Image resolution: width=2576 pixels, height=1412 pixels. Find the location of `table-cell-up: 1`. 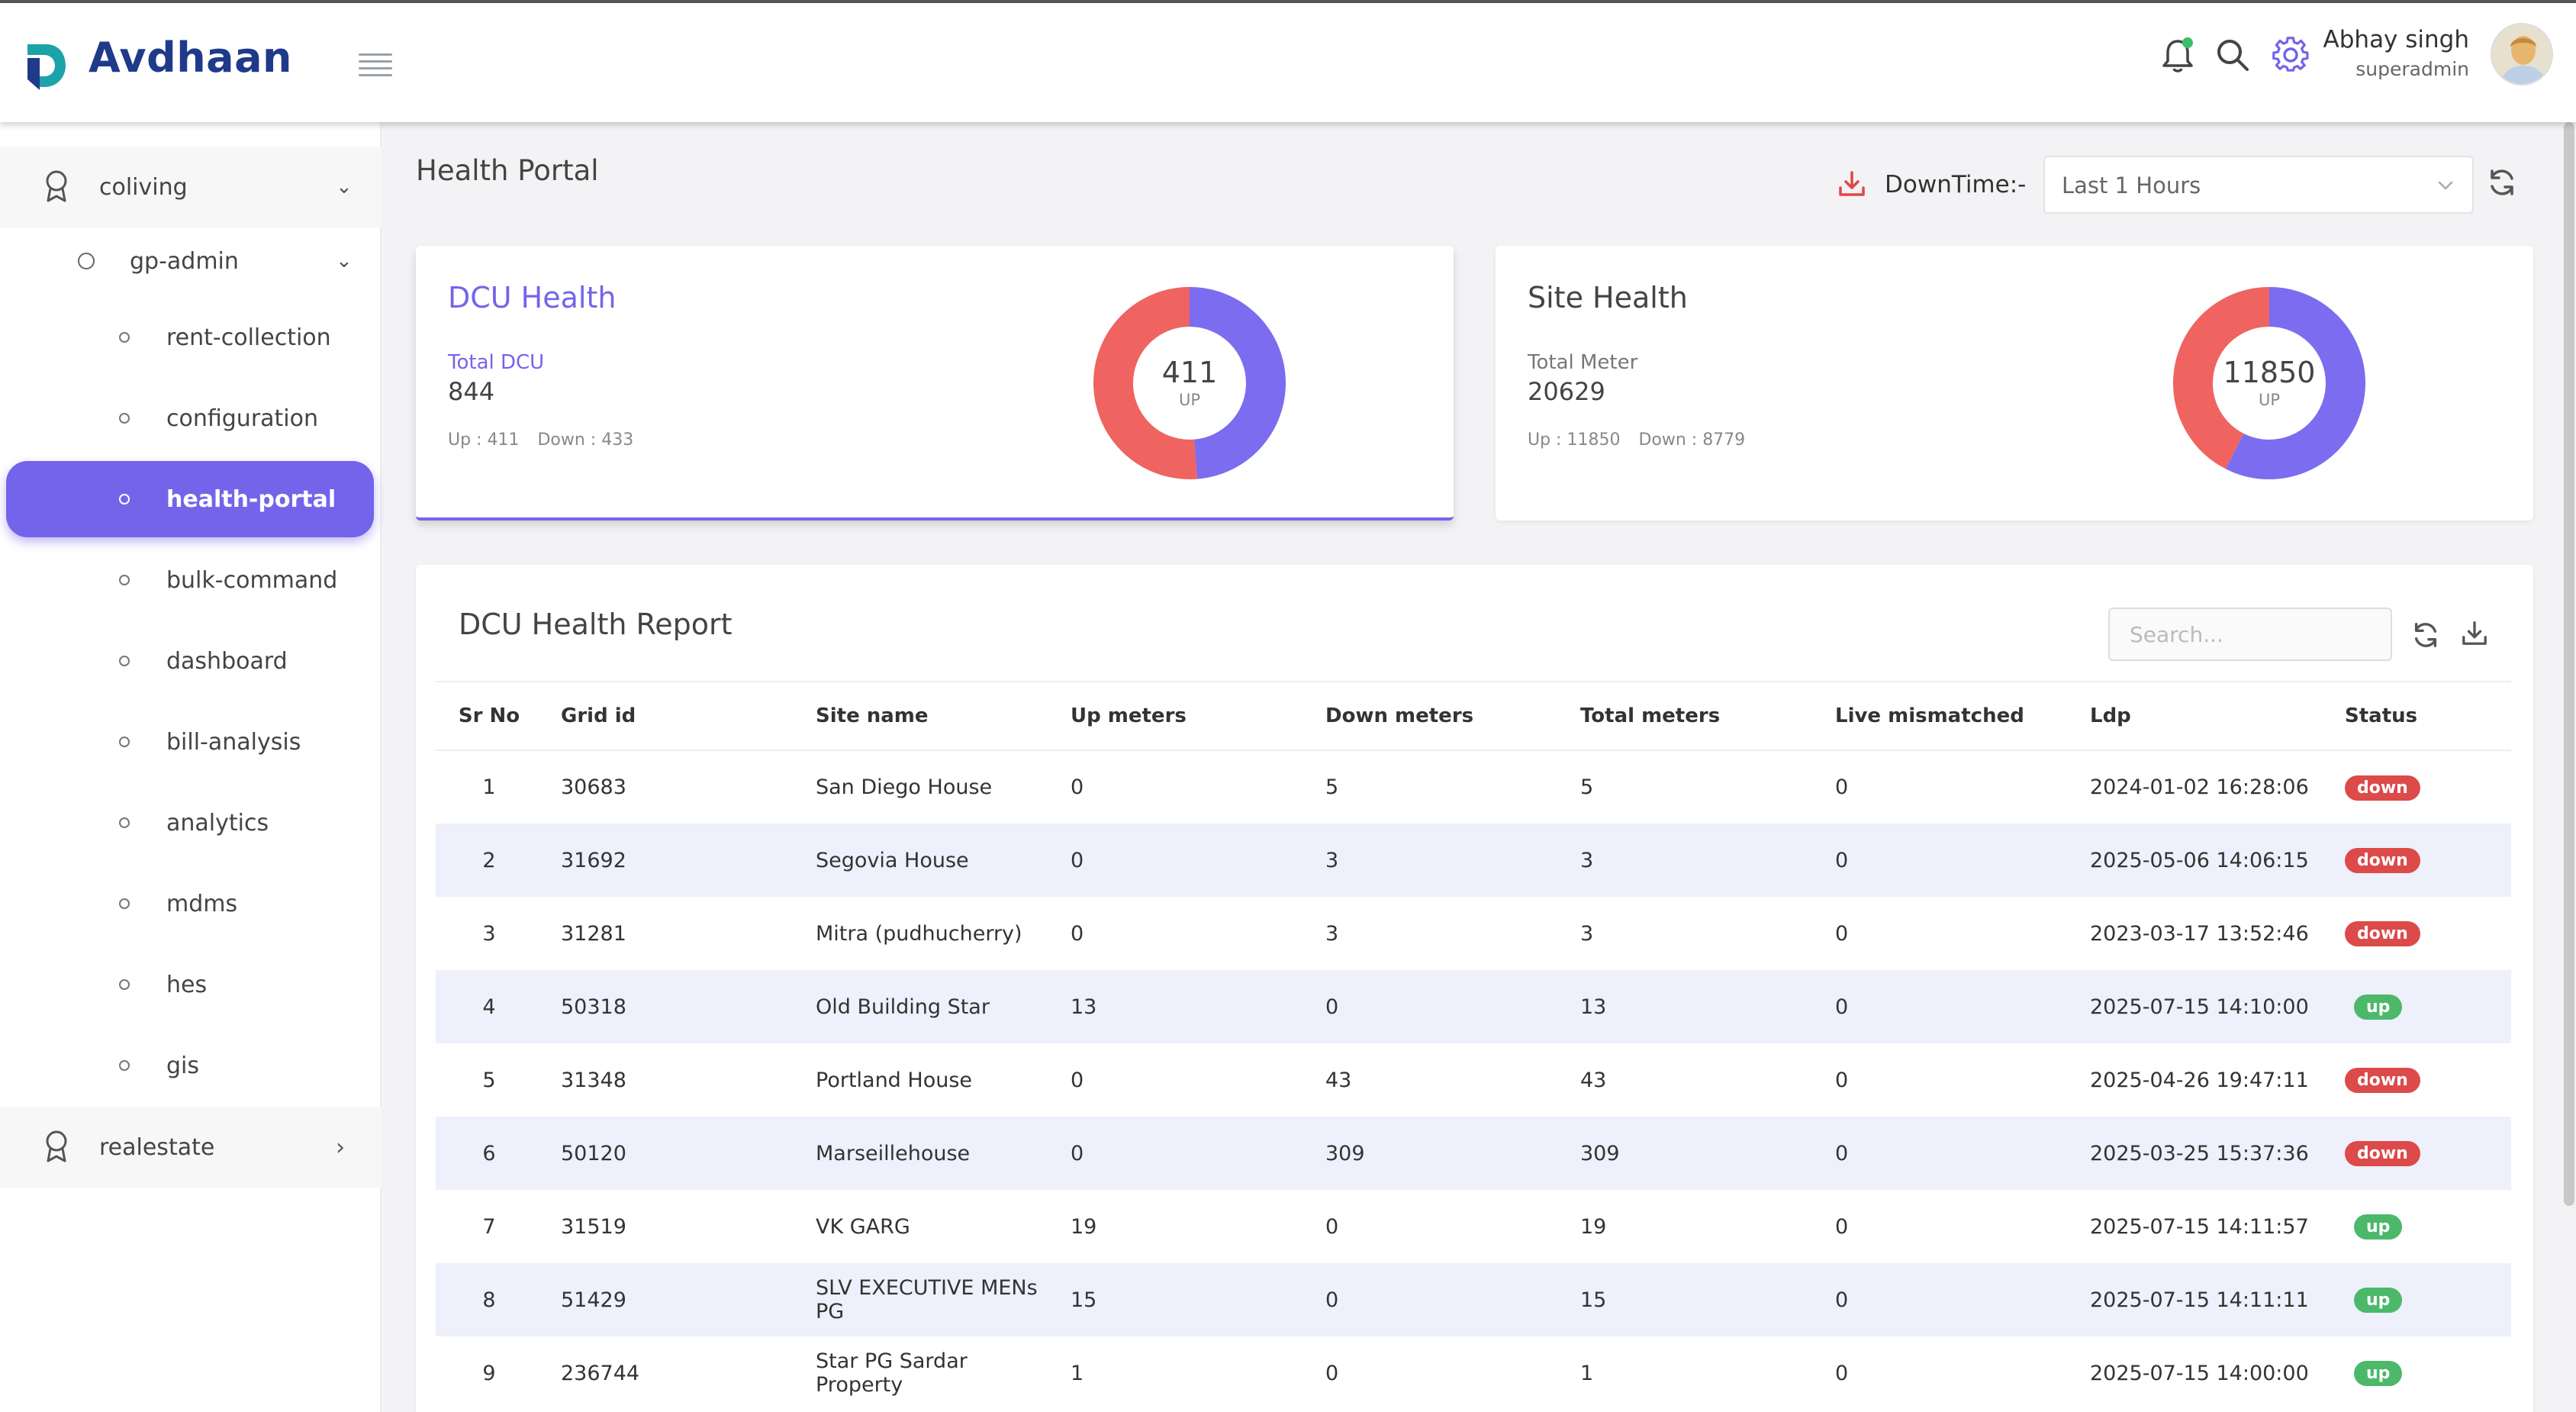

table-cell-up: 1 is located at coordinates (1077, 1373).